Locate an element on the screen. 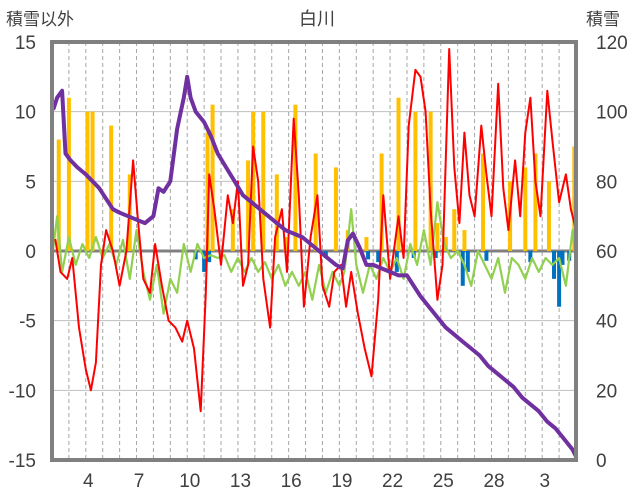 This screenshot has width=636, height=501. right-tick-label: 100 is located at coordinates (612, 113).